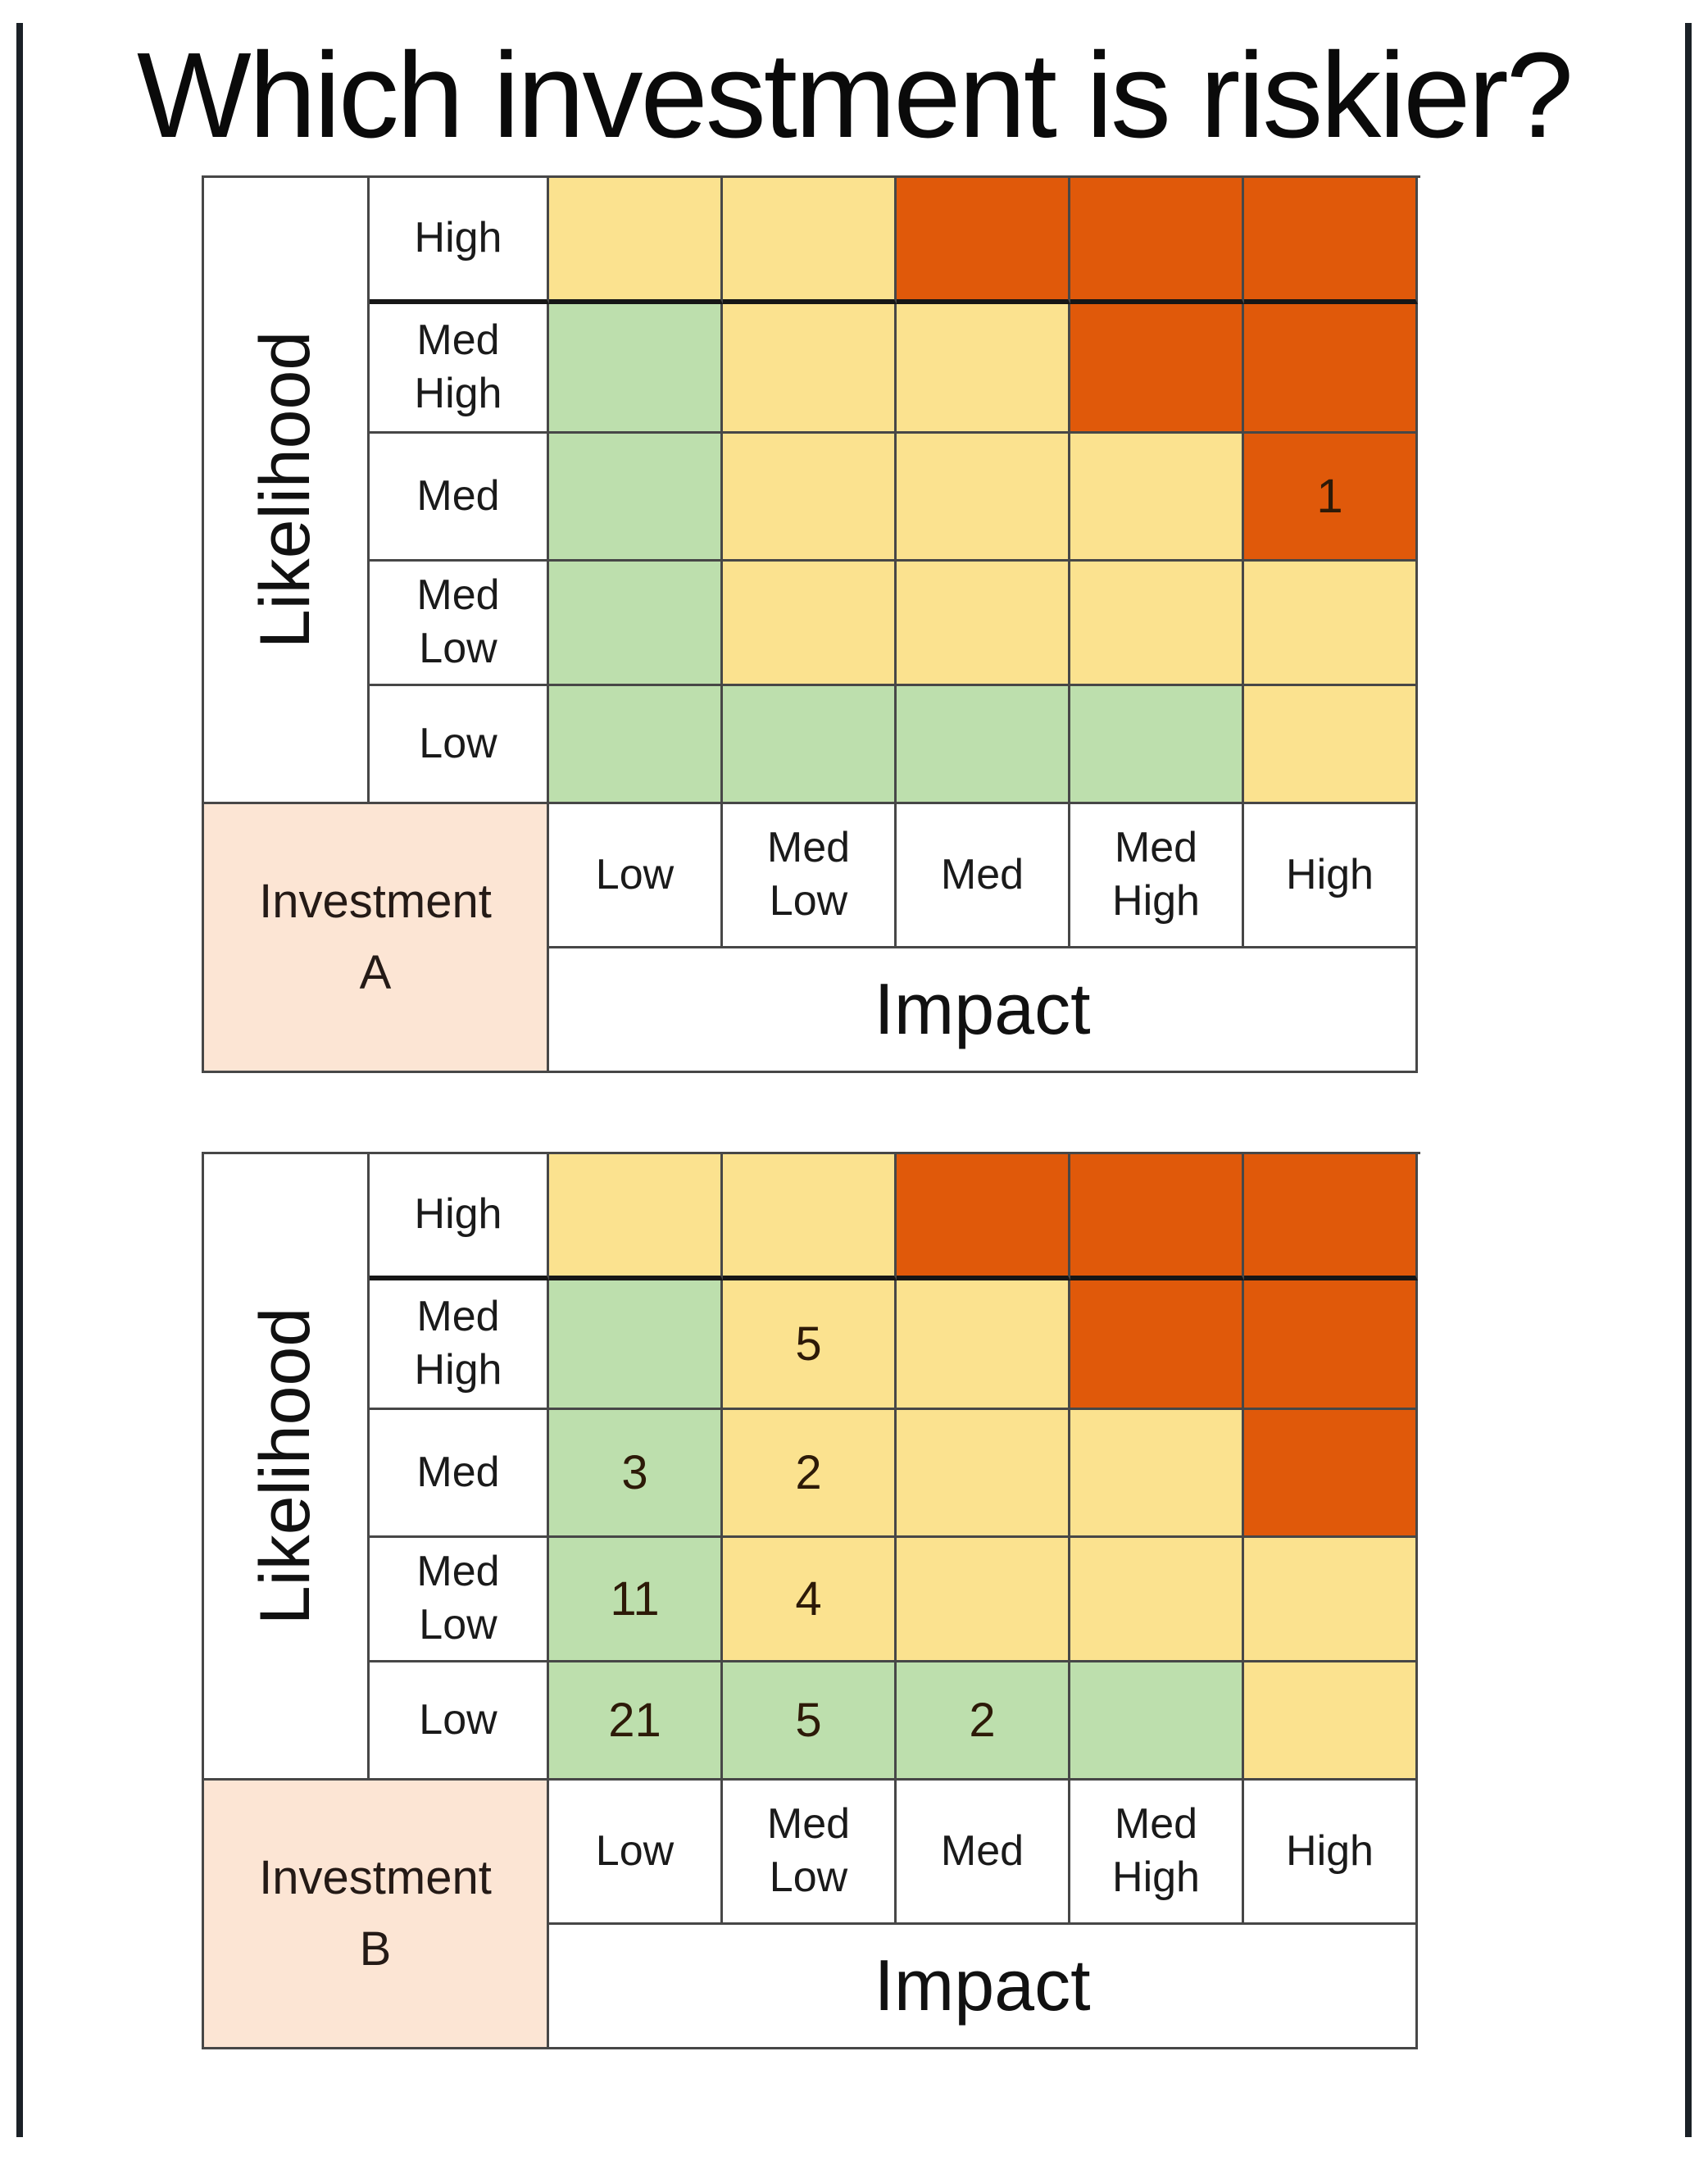 The height and width of the screenshot is (2165, 1708). Describe the element at coordinates (810, 1473) in the screenshot. I see `matrix-cell-med-med-low: 2` at that location.